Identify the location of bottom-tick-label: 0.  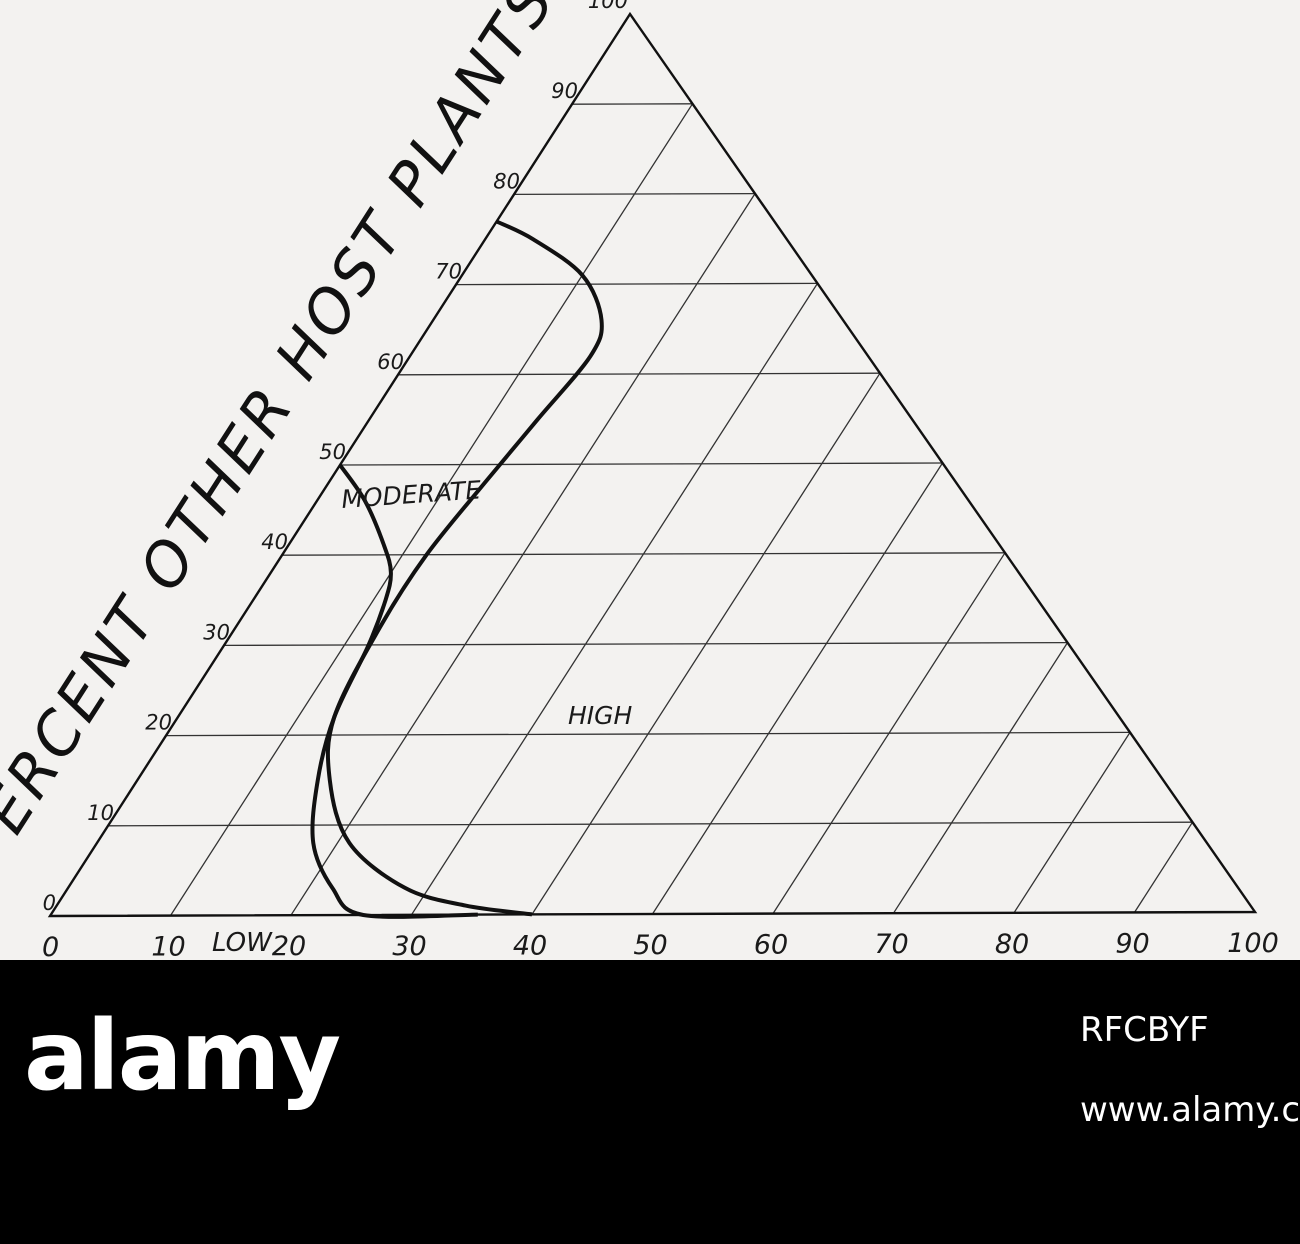
(50, 946).